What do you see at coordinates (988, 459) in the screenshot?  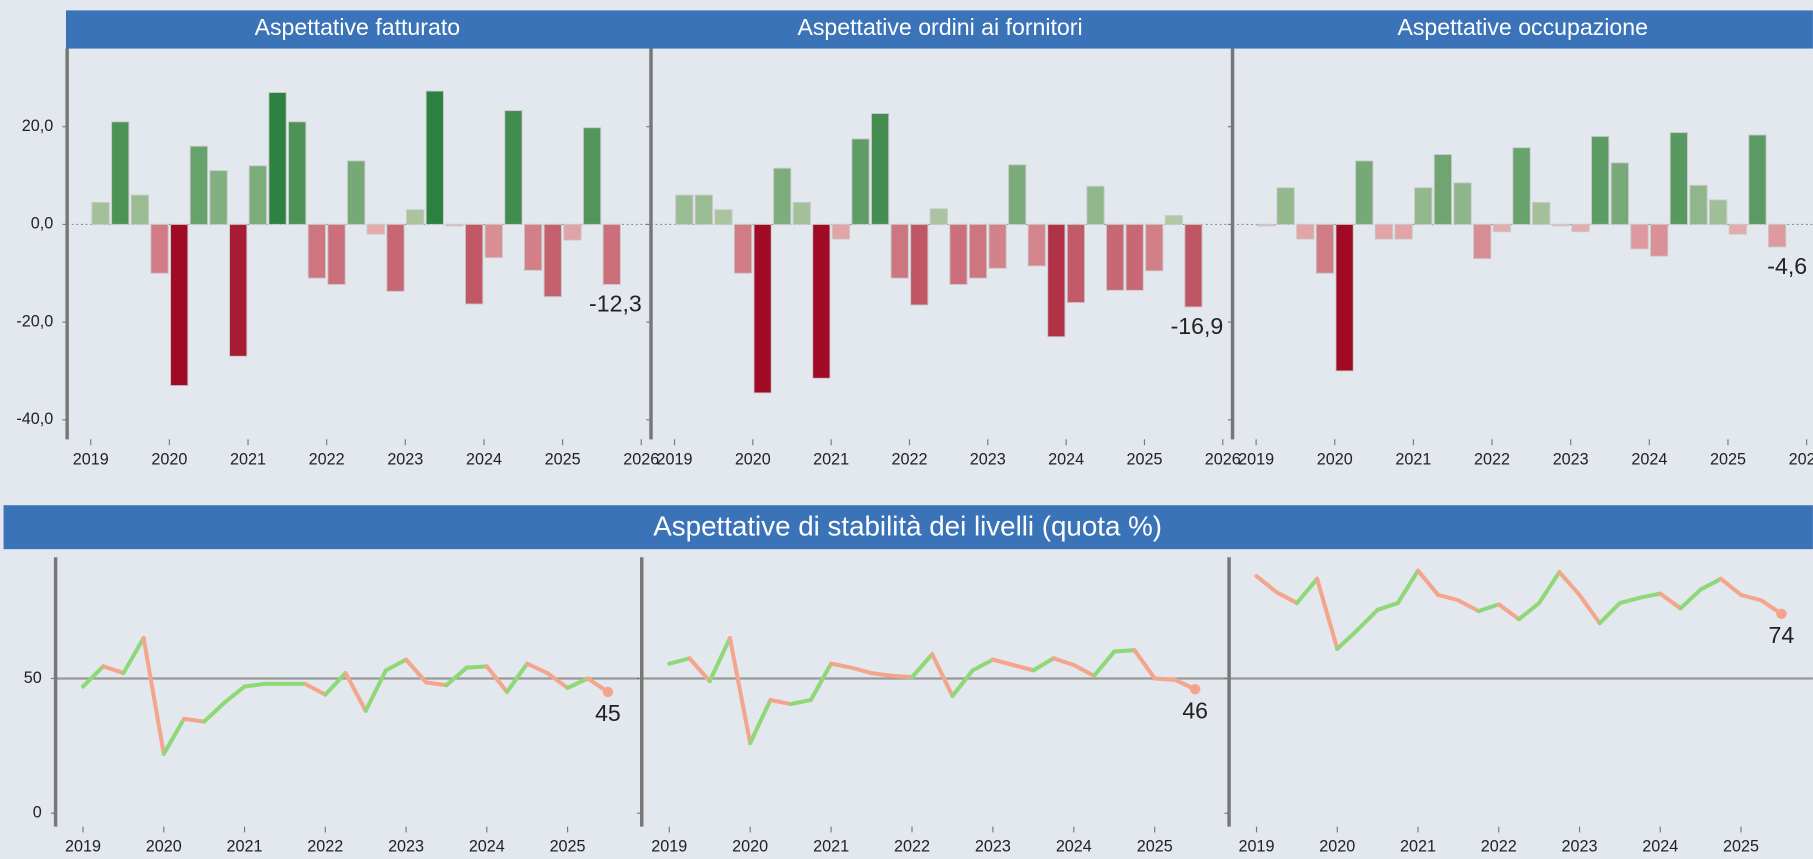 I see `x-tick-label: 2023` at bounding box center [988, 459].